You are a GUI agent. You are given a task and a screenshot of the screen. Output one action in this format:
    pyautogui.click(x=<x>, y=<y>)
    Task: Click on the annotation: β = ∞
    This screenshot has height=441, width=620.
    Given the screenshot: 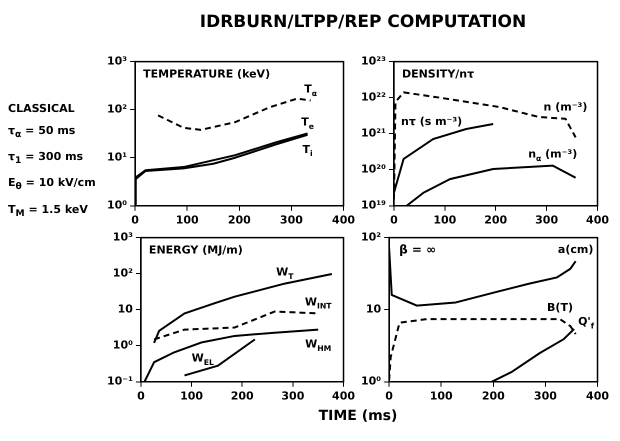 What is the action you would take?
    pyautogui.click(x=417, y=249)
    